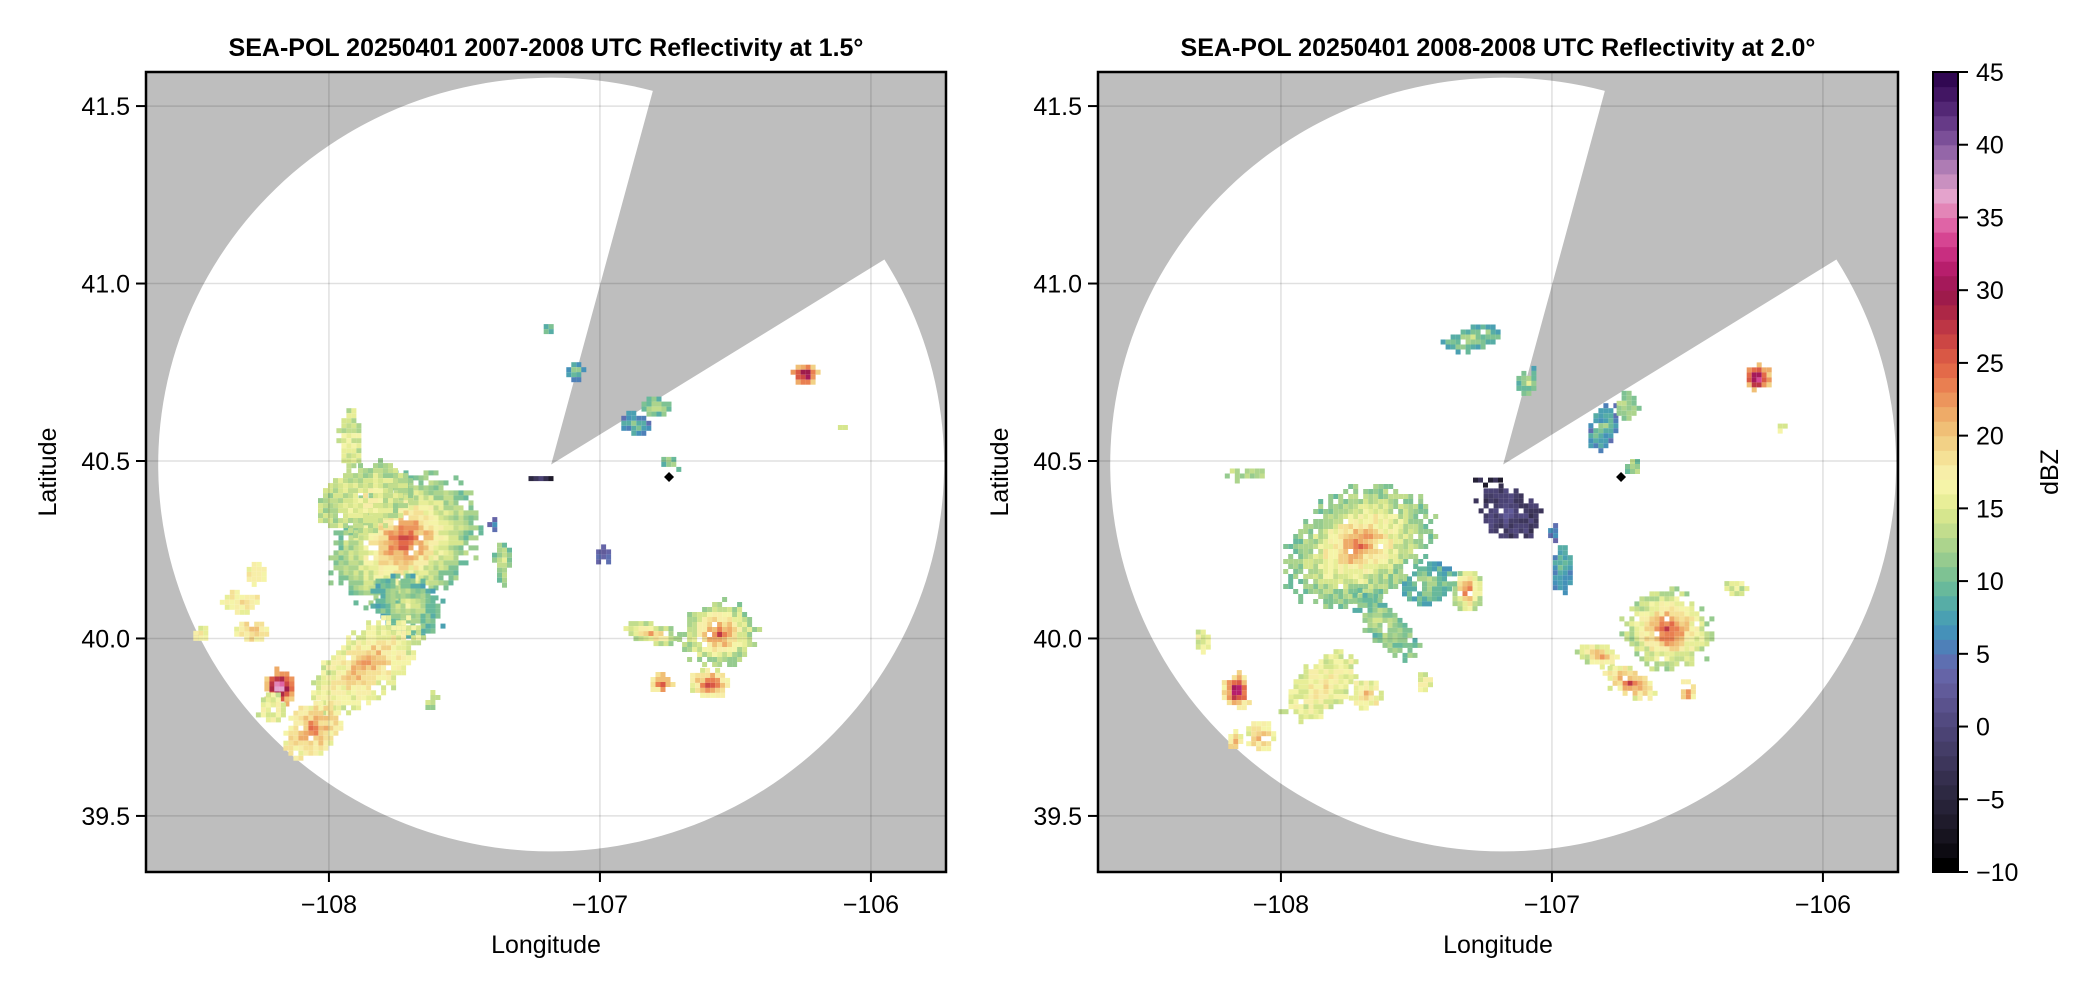  Describe the element at coordinates (1281, 905) in the screenshot. I see `x-tick-label: −108` at that location.